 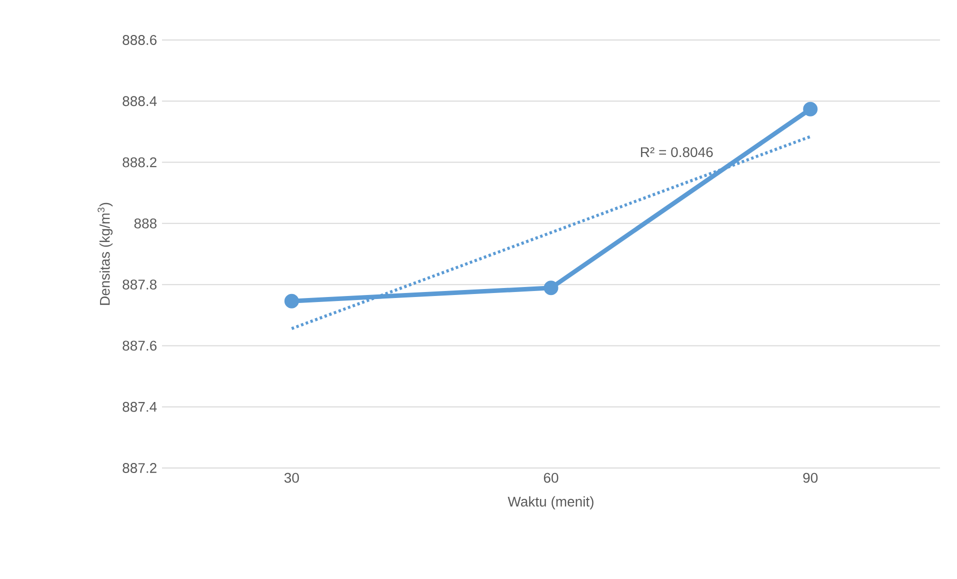 What do you see at coordinates (677, 152) in the screenshot?
I see `annotation: R² = 0.8046` at bounding box center [677, 152].